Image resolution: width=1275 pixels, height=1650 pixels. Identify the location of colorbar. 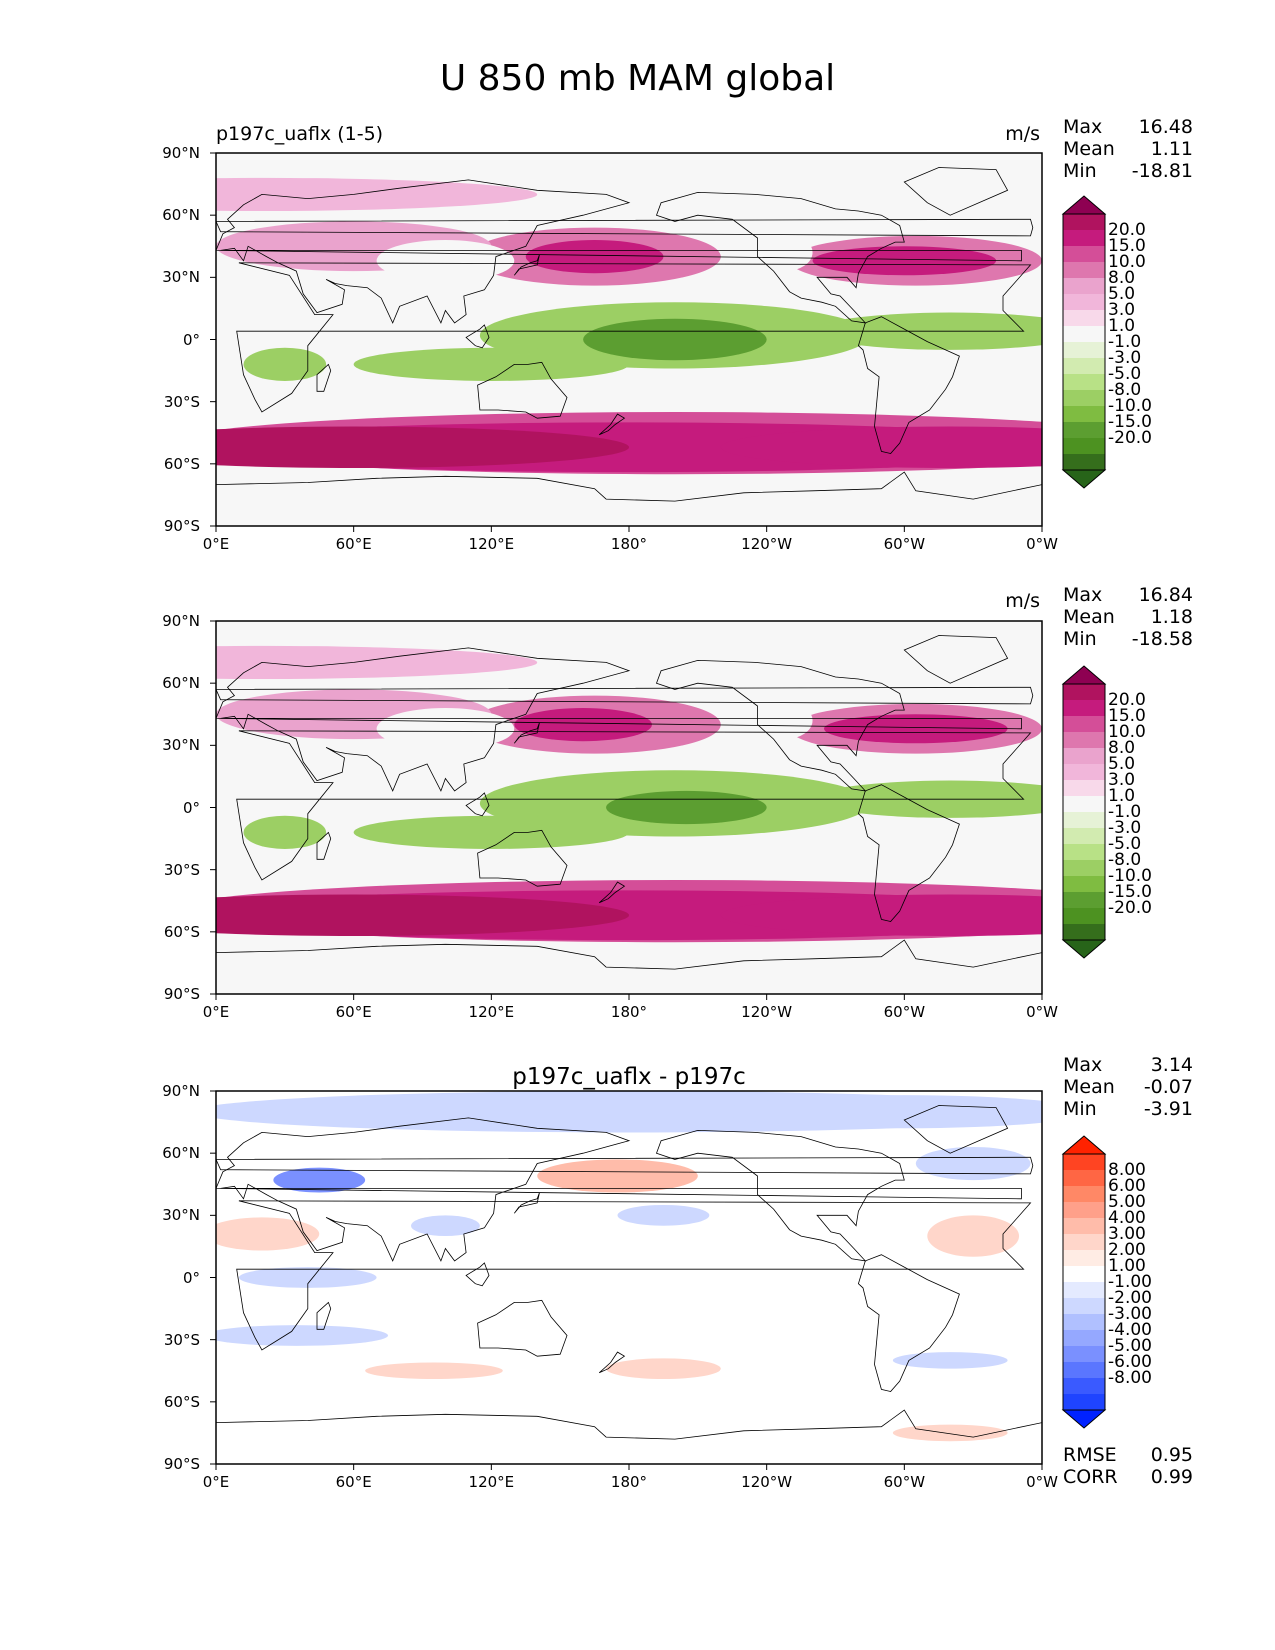
(1084, 342).